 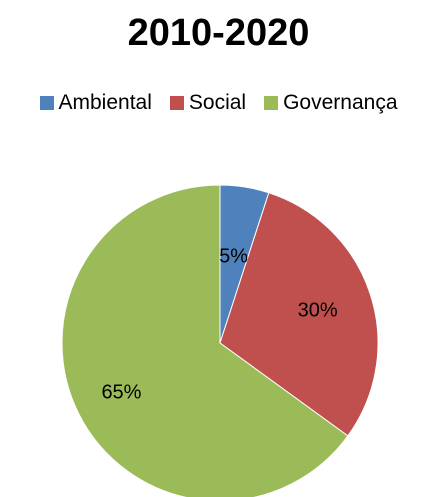 I want to click on legend-item-ambiental: Ambiental, so click(x=95, y=103).